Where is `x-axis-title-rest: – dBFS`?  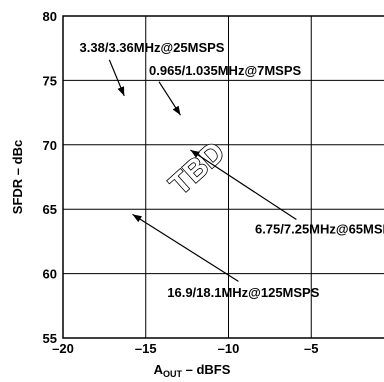
x-axis-title-rest: – dBFS is located at coordinates (206, 369).